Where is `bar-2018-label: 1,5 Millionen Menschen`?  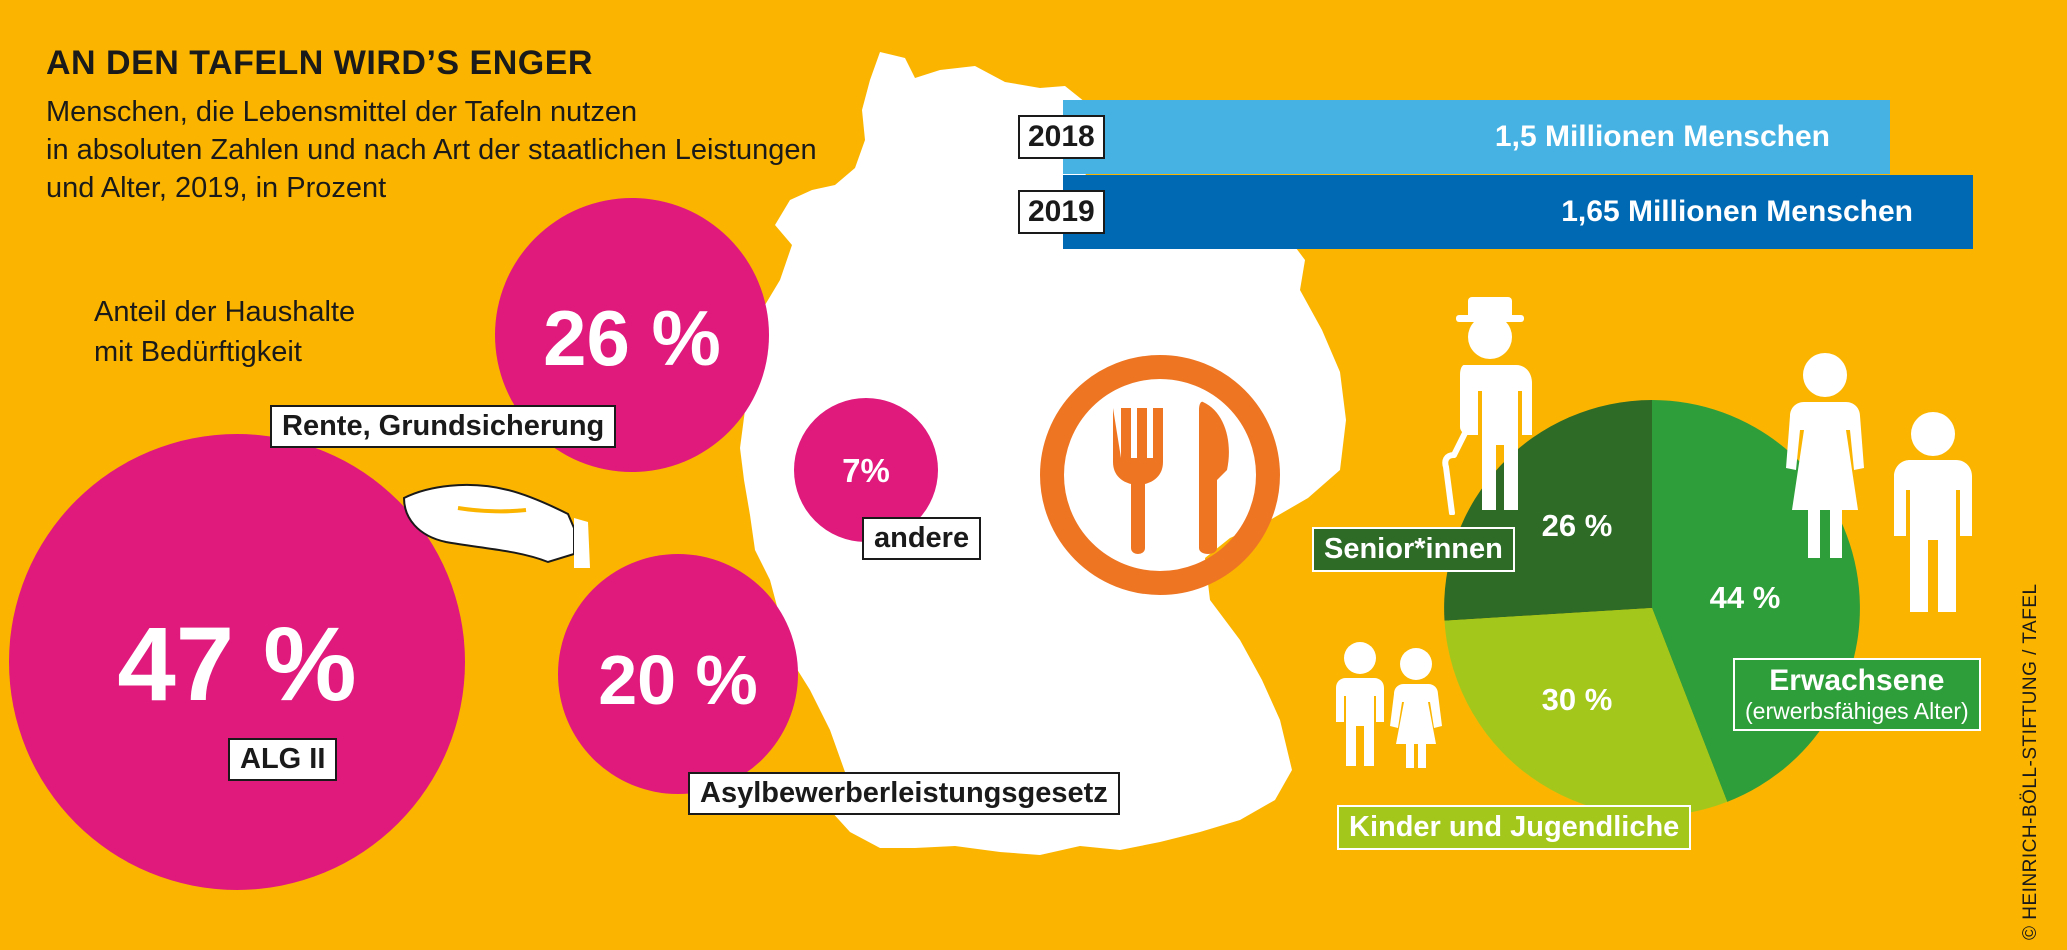 bar-2018-label: 1,5 Millionen Menschen is located at coordinates (1662, 136).